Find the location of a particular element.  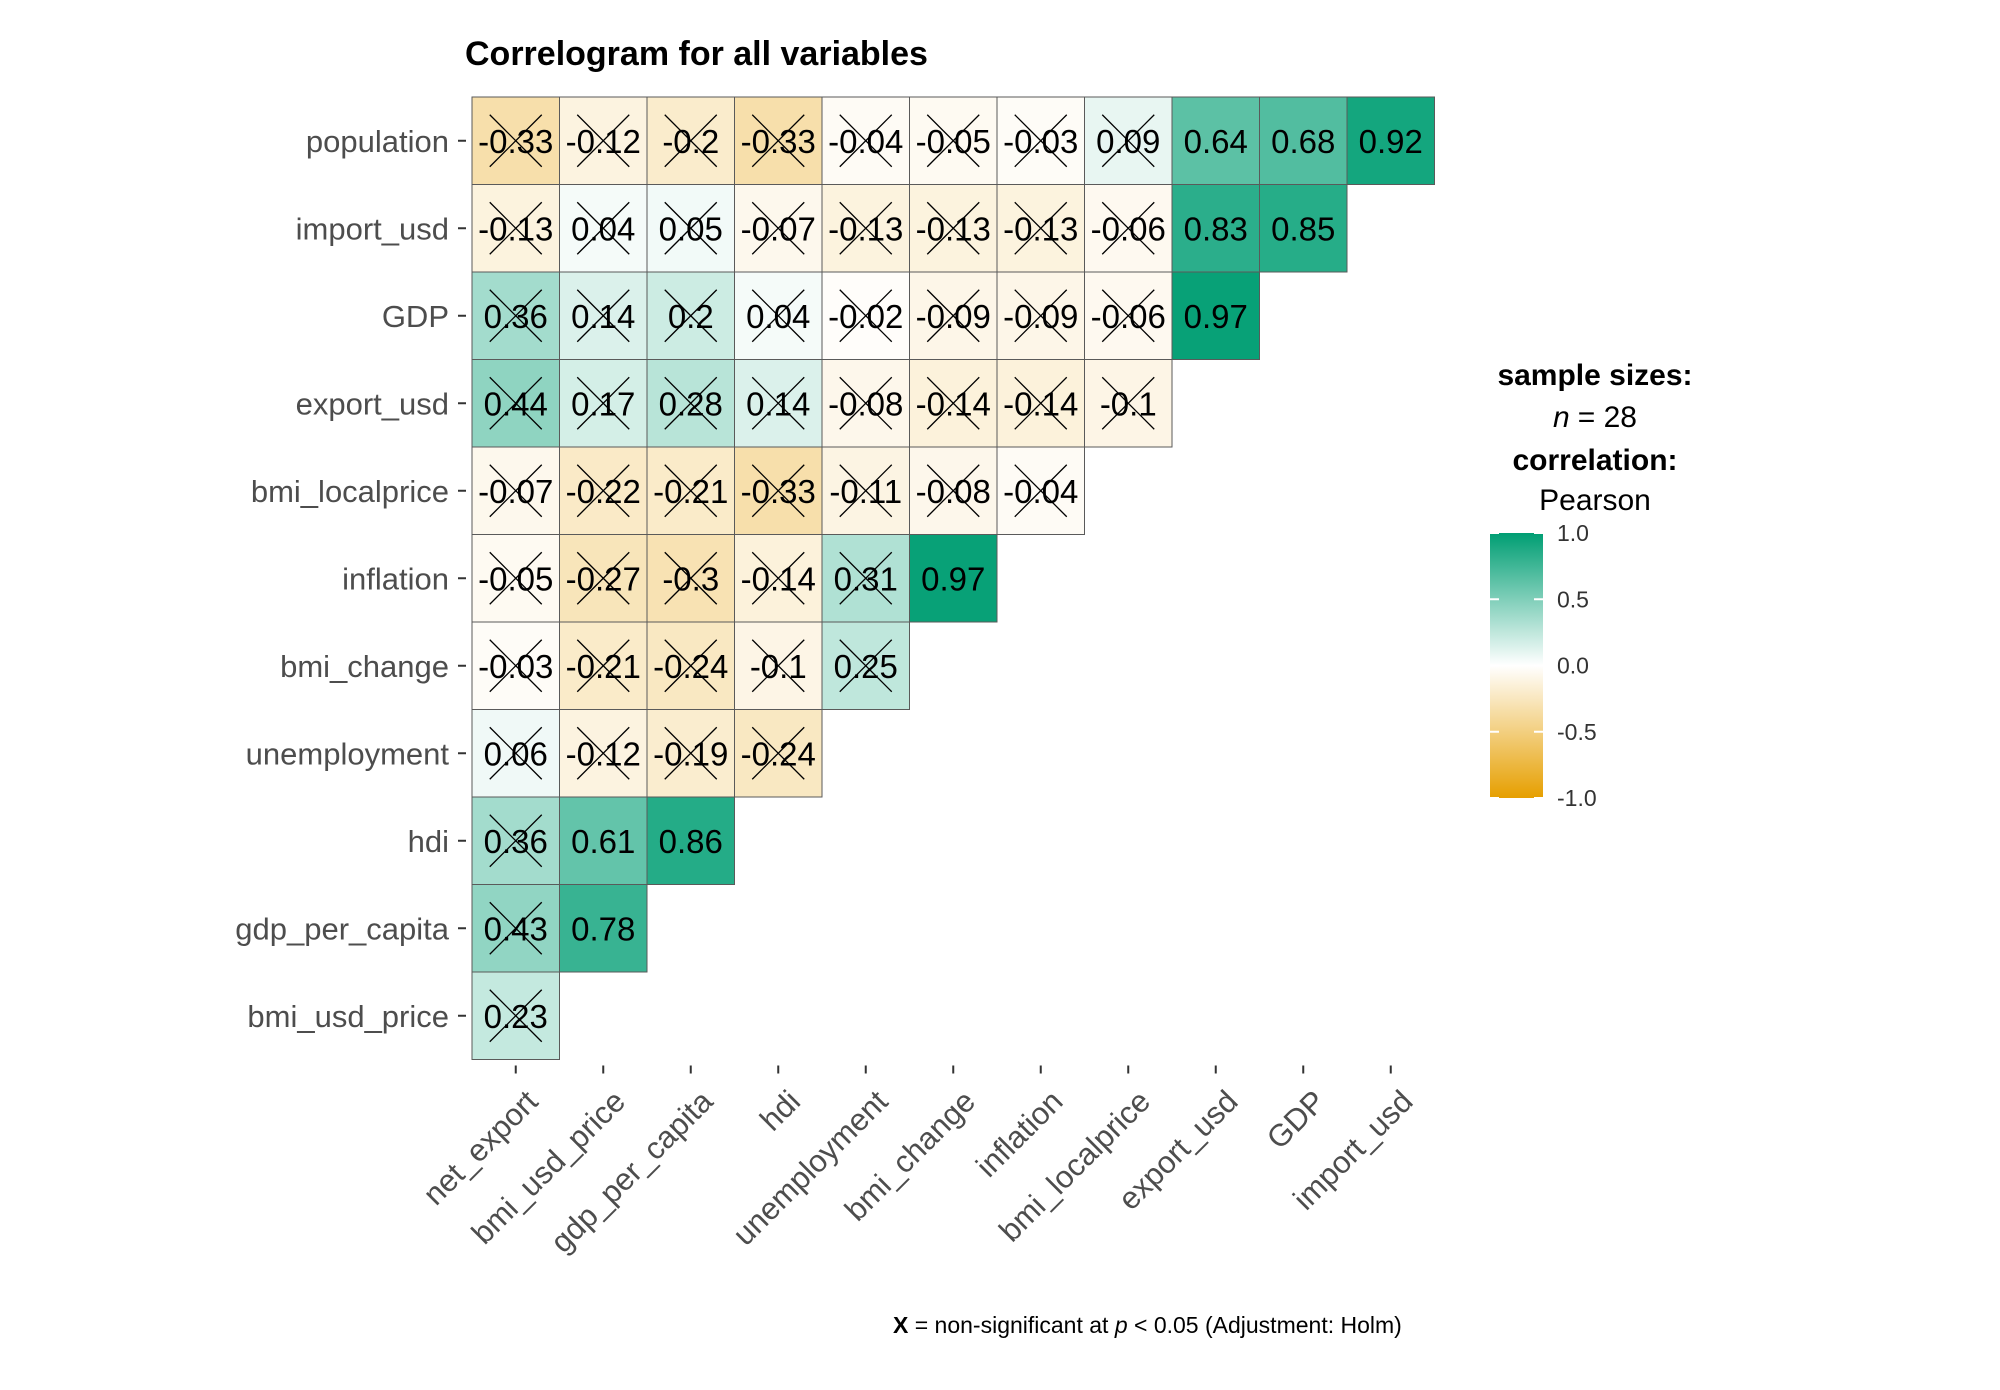

legend-corr-method: Pearson is located at coordinates (1595, 500).